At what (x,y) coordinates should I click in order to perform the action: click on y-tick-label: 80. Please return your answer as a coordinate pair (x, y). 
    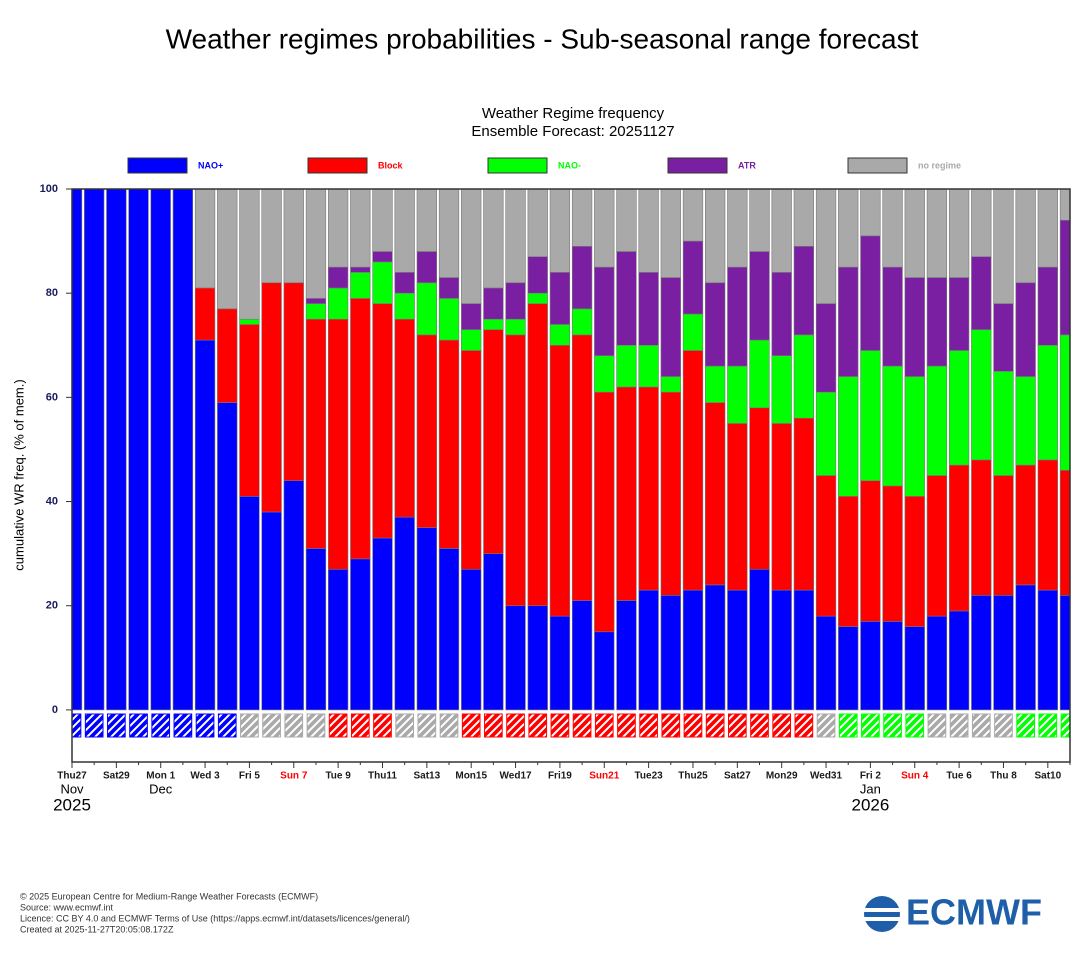
    Looking at the image, I should click on (52, 293).